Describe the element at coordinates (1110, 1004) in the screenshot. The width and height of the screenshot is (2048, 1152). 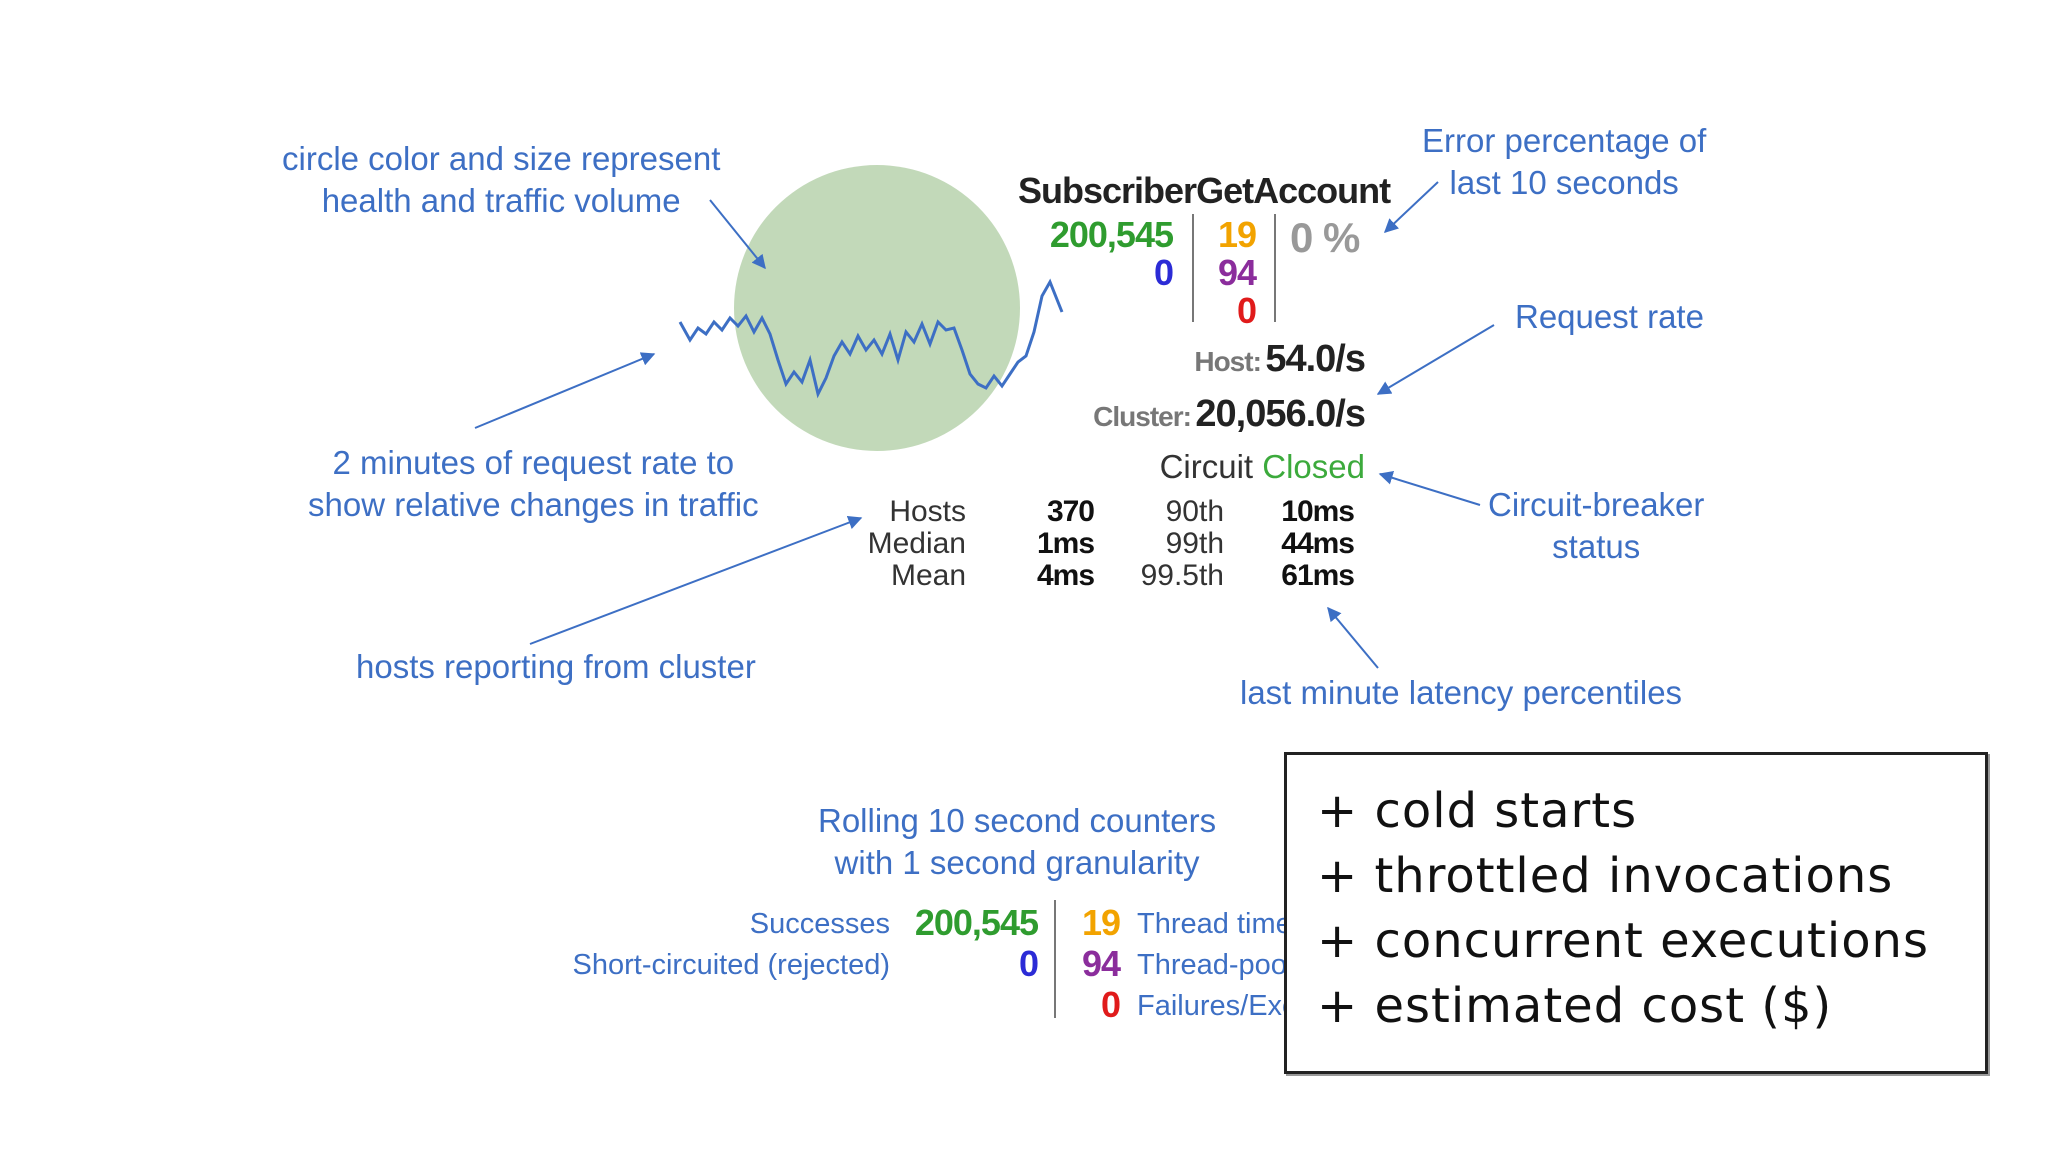
I see `counter-failure-value: 0` at that location.